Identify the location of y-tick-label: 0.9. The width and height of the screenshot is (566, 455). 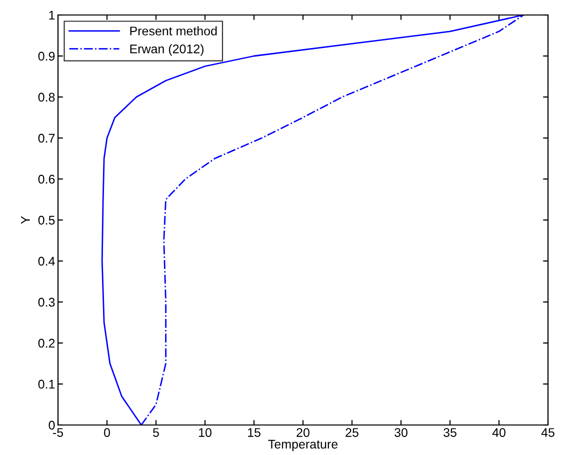
(46, 56).